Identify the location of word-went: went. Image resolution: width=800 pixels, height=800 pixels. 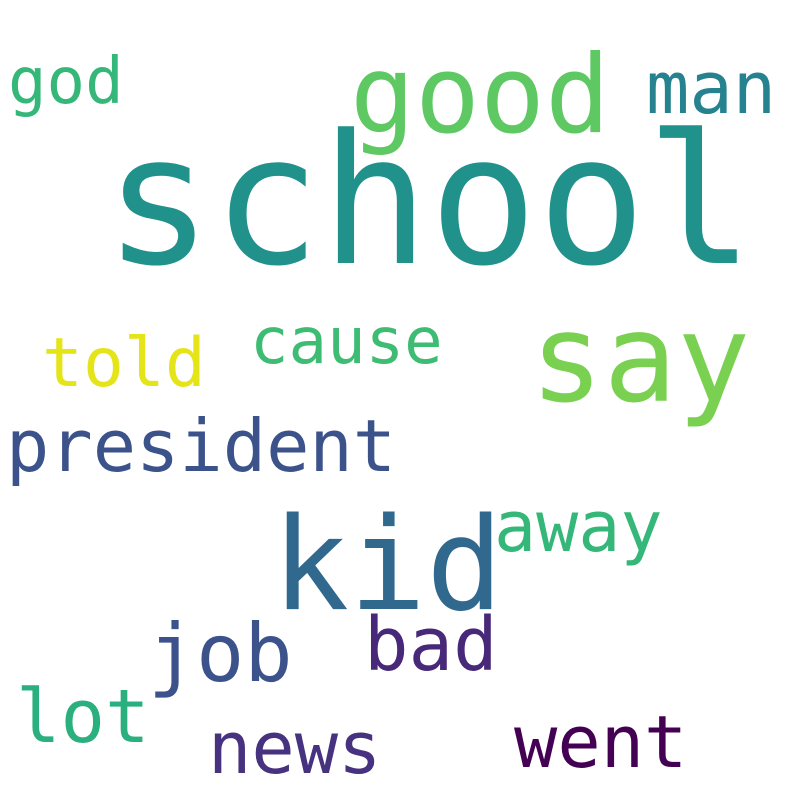
(601, 742).